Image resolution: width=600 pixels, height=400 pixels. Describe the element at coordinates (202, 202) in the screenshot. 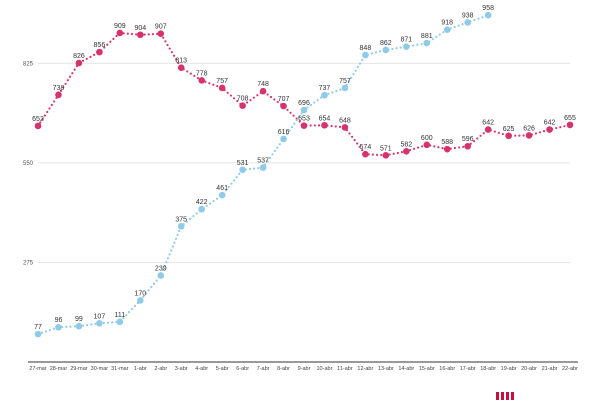

I see `data-label: 422` at that location.